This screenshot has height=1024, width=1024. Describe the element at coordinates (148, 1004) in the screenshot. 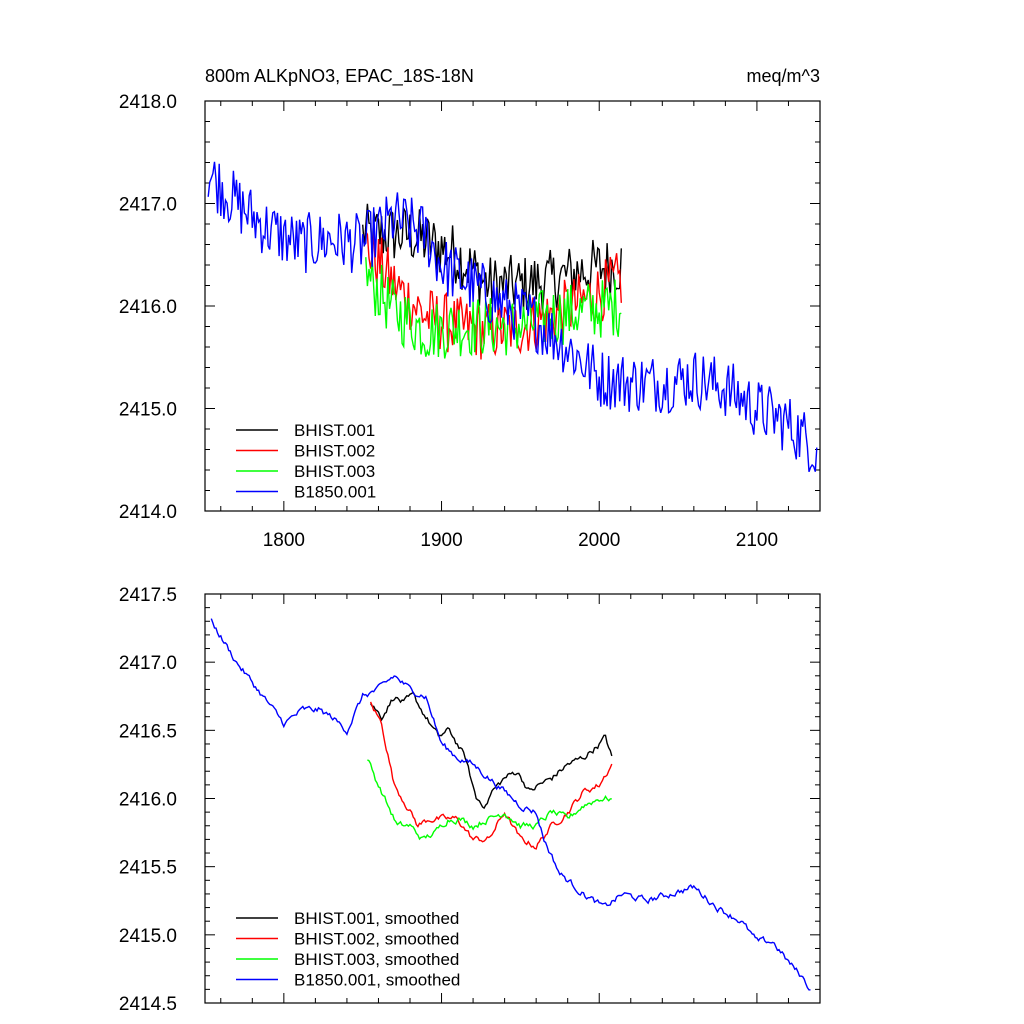

I see `y-tick-label: 2414.5` at that location.